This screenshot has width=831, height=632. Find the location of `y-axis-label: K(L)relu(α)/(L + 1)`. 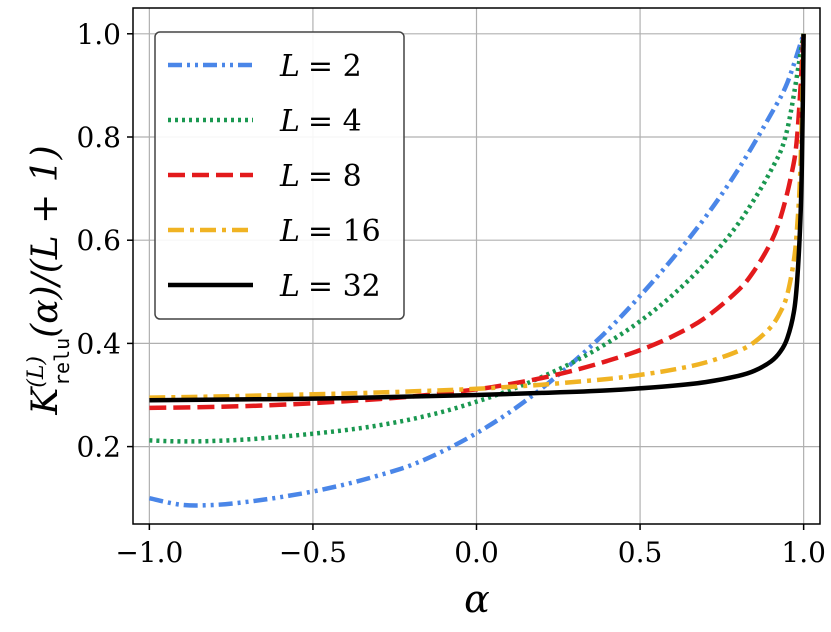

y-axis-label: K(L)relu(α)/(L + 1) is located at coordinates (49, 280).